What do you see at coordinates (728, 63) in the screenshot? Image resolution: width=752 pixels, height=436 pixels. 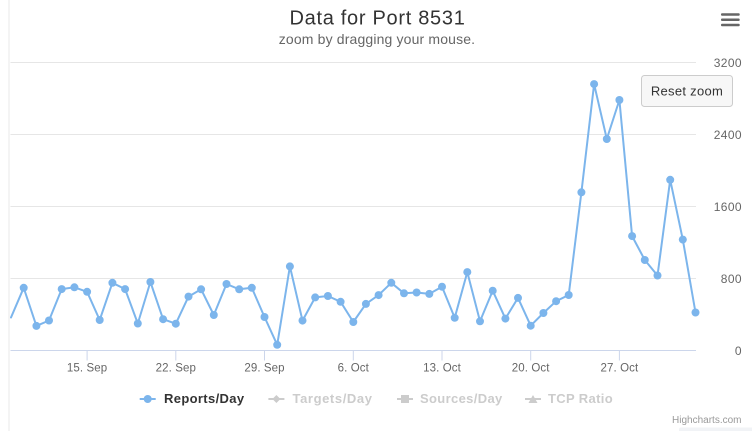 I see `svg-text: 3200` at bounding box center [728, 63].